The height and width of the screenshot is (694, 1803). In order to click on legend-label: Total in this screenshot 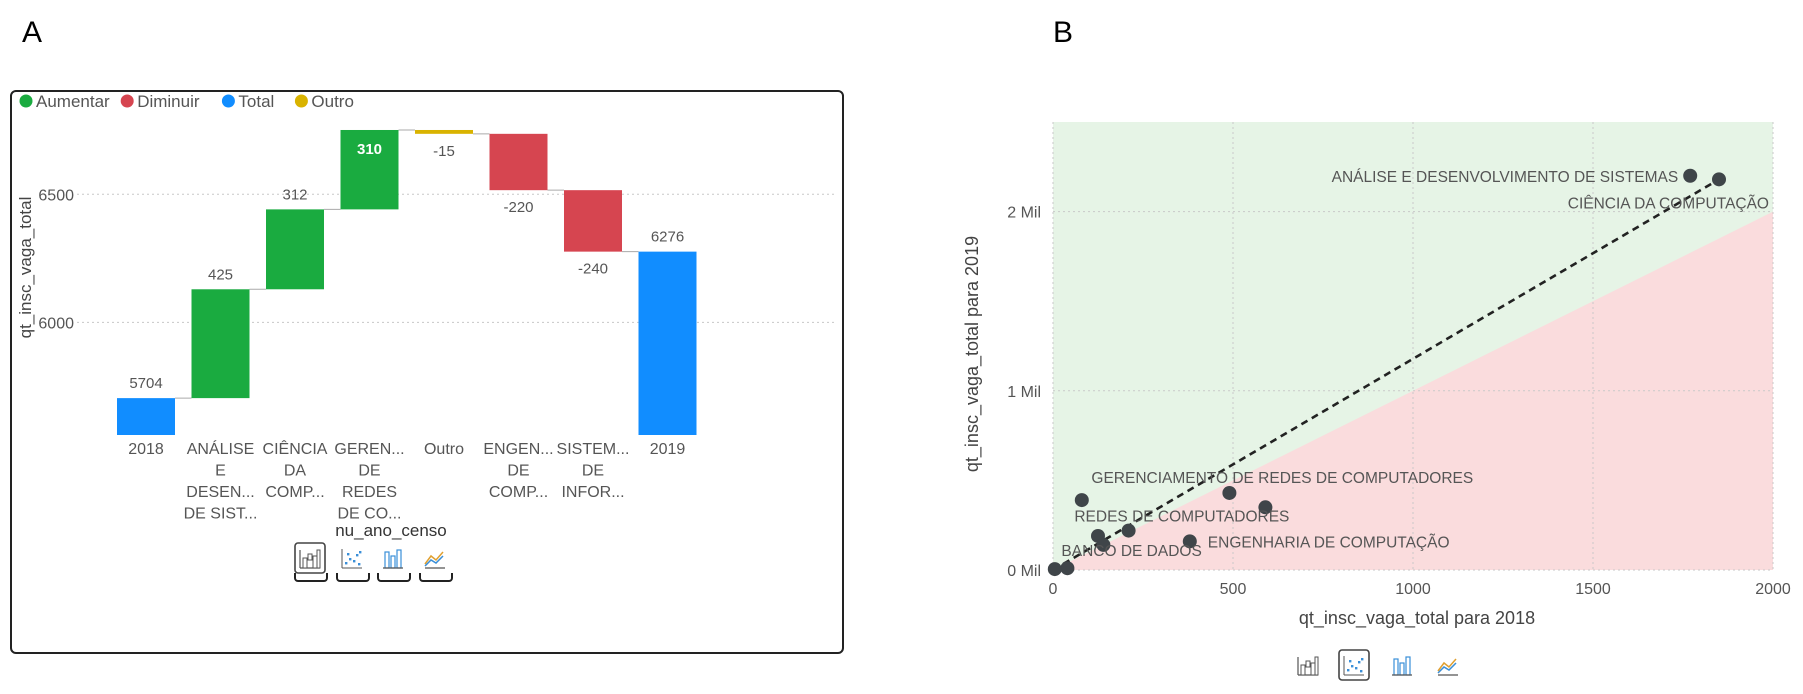, I will do `click(256, 101)`.